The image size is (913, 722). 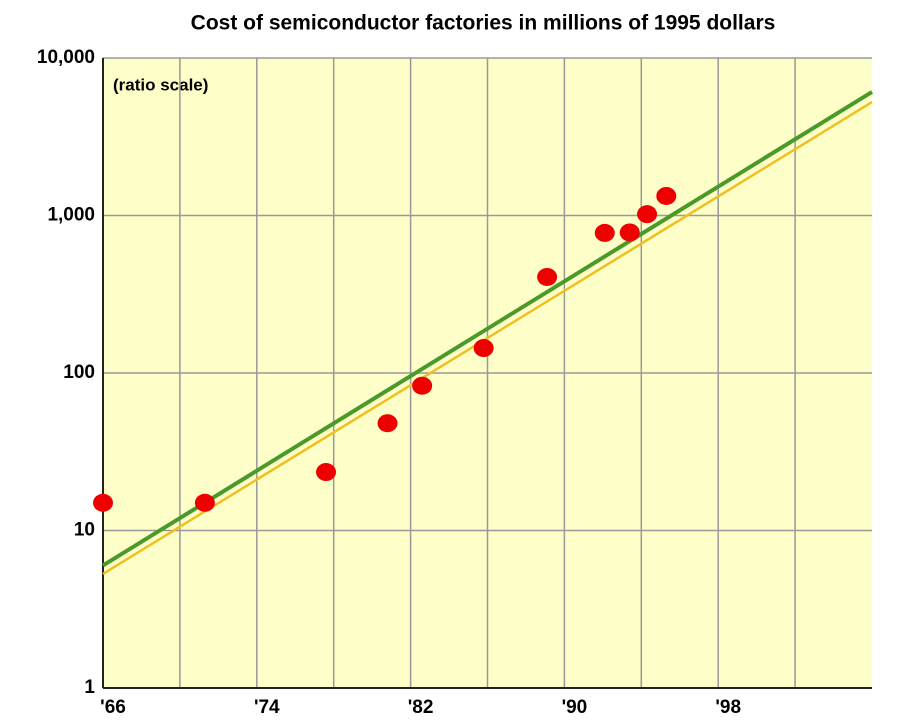 I want to click on x-tick-label: '66, so click(x=113, y=707).